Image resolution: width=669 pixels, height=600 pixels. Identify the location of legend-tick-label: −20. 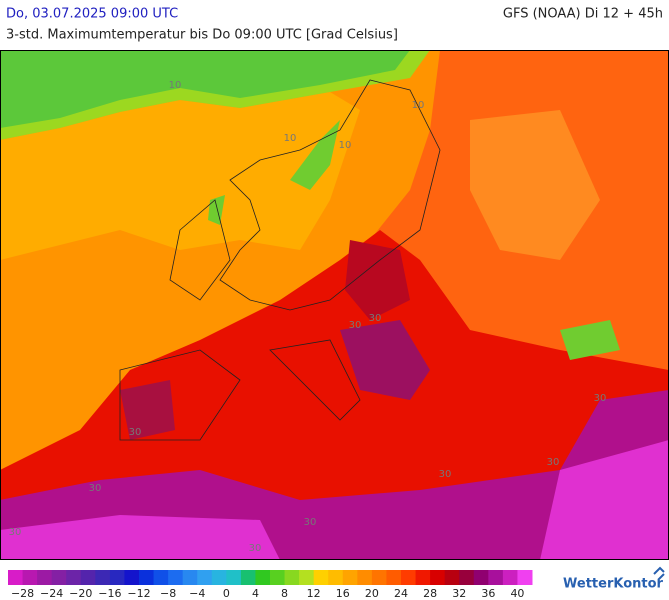
(80, 593).